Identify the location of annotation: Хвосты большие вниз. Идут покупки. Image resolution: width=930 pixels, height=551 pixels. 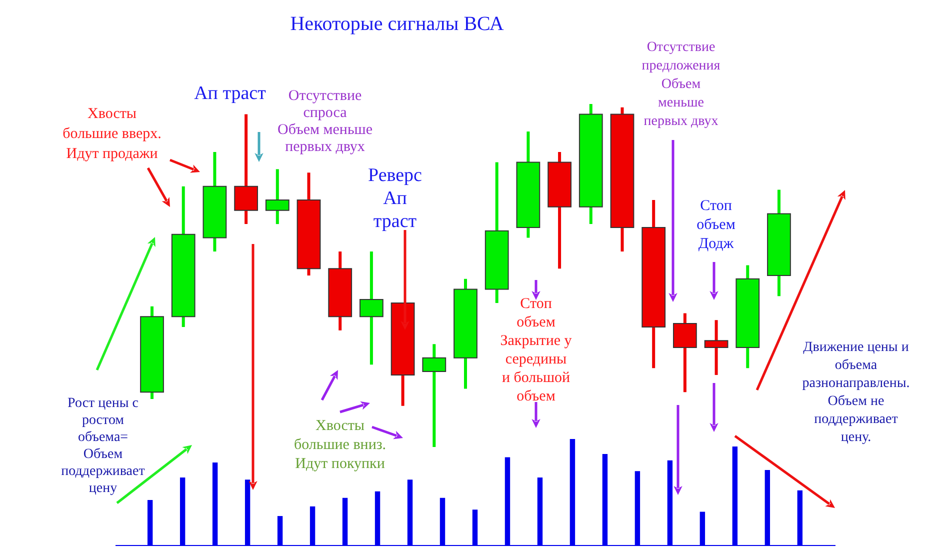
(340, 445).